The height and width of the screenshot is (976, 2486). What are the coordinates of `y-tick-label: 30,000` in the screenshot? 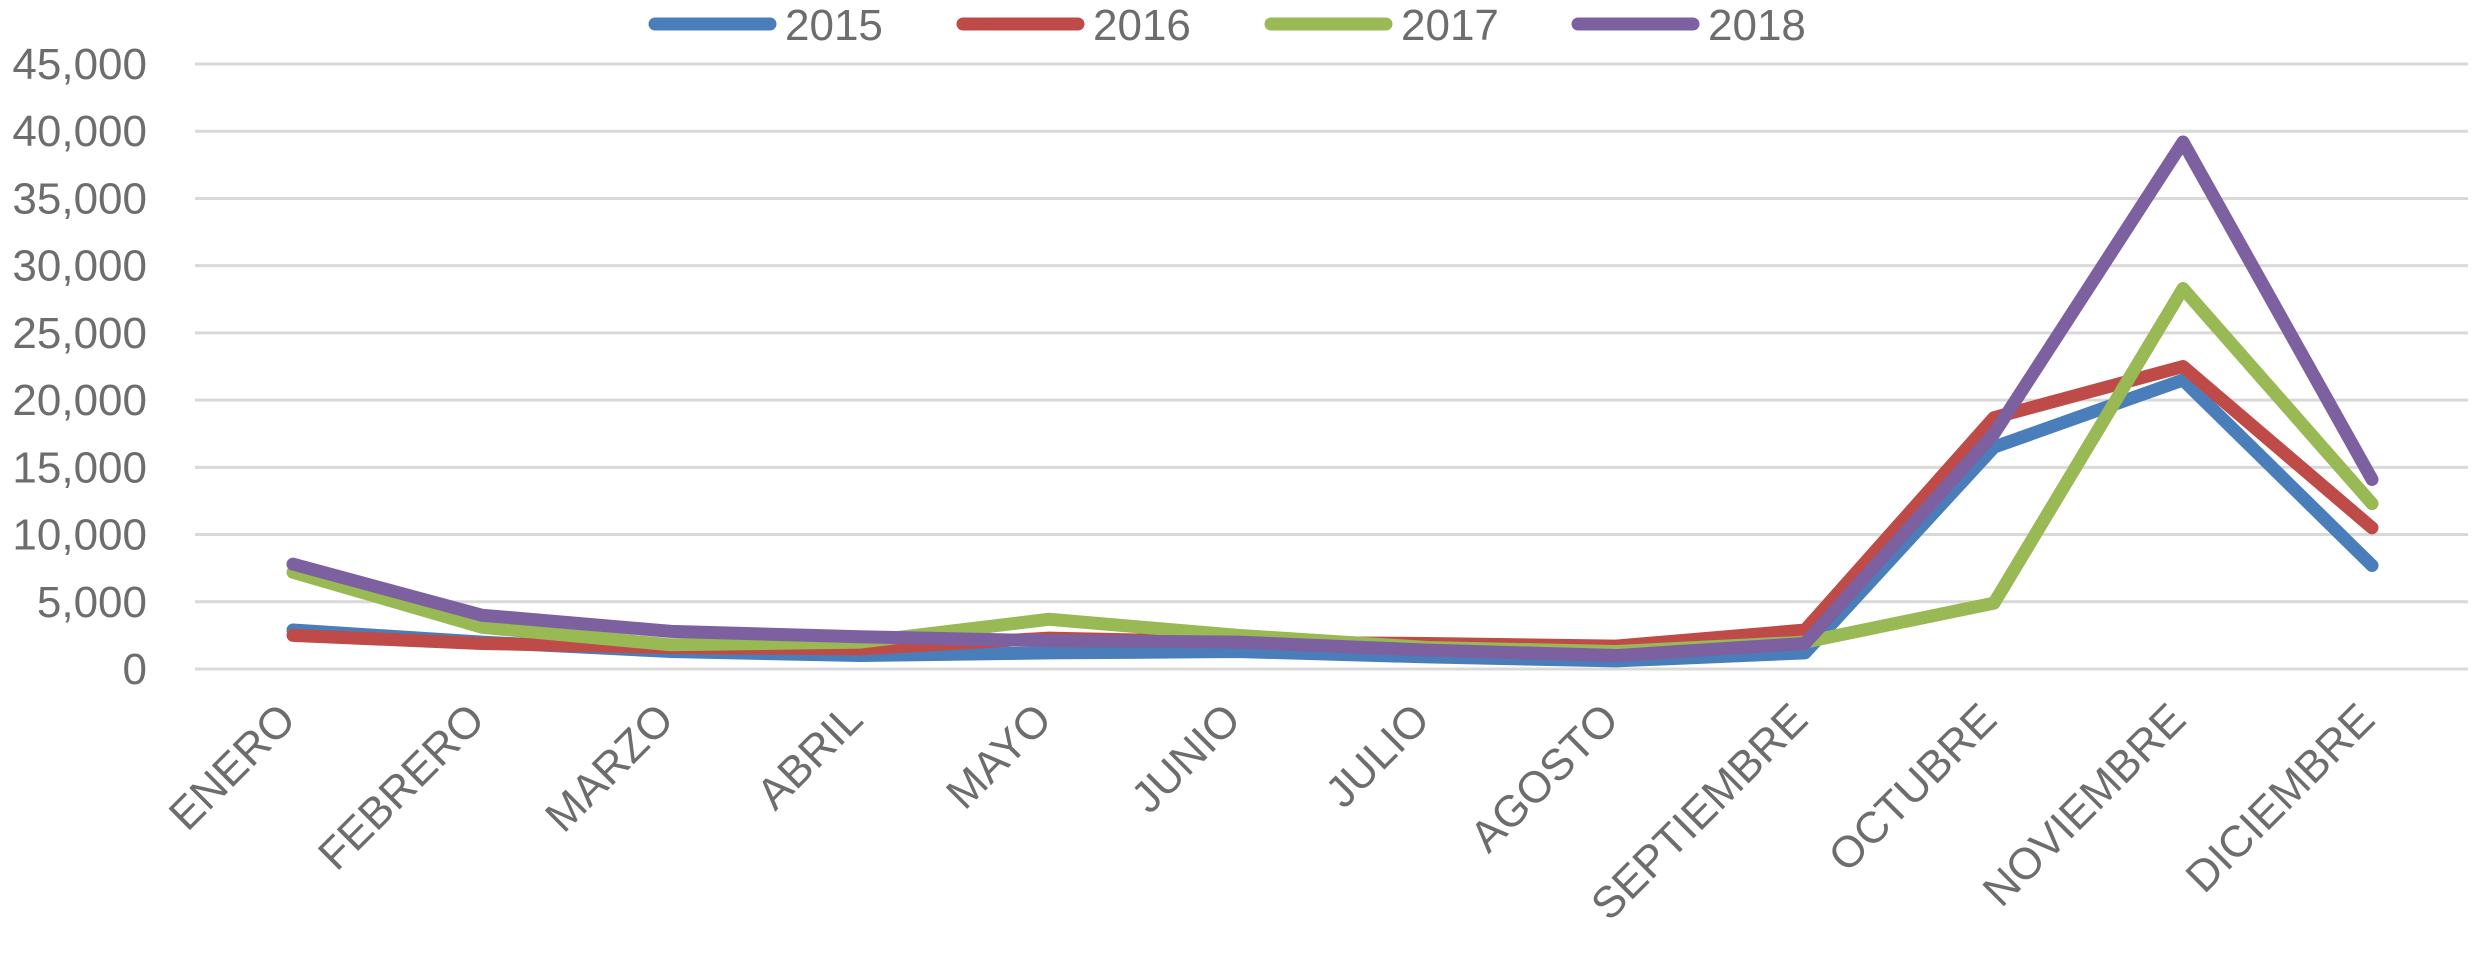 It's located at (79, 266).